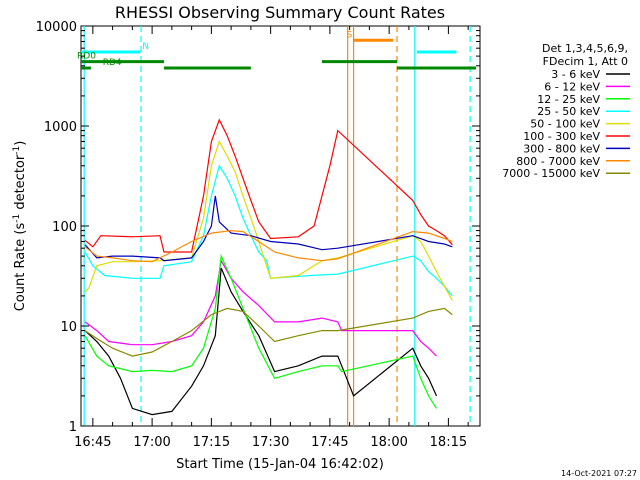 Image resolution: width=640 pixels, height=480 pixels. I want to click on x-tick-label: 16:45, so click(92, 442).